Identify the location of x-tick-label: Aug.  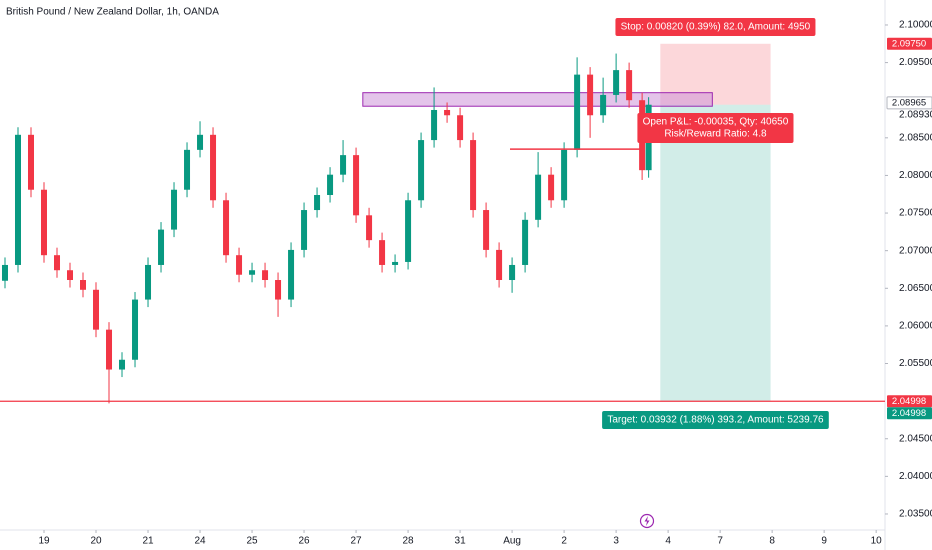
(512, 541).